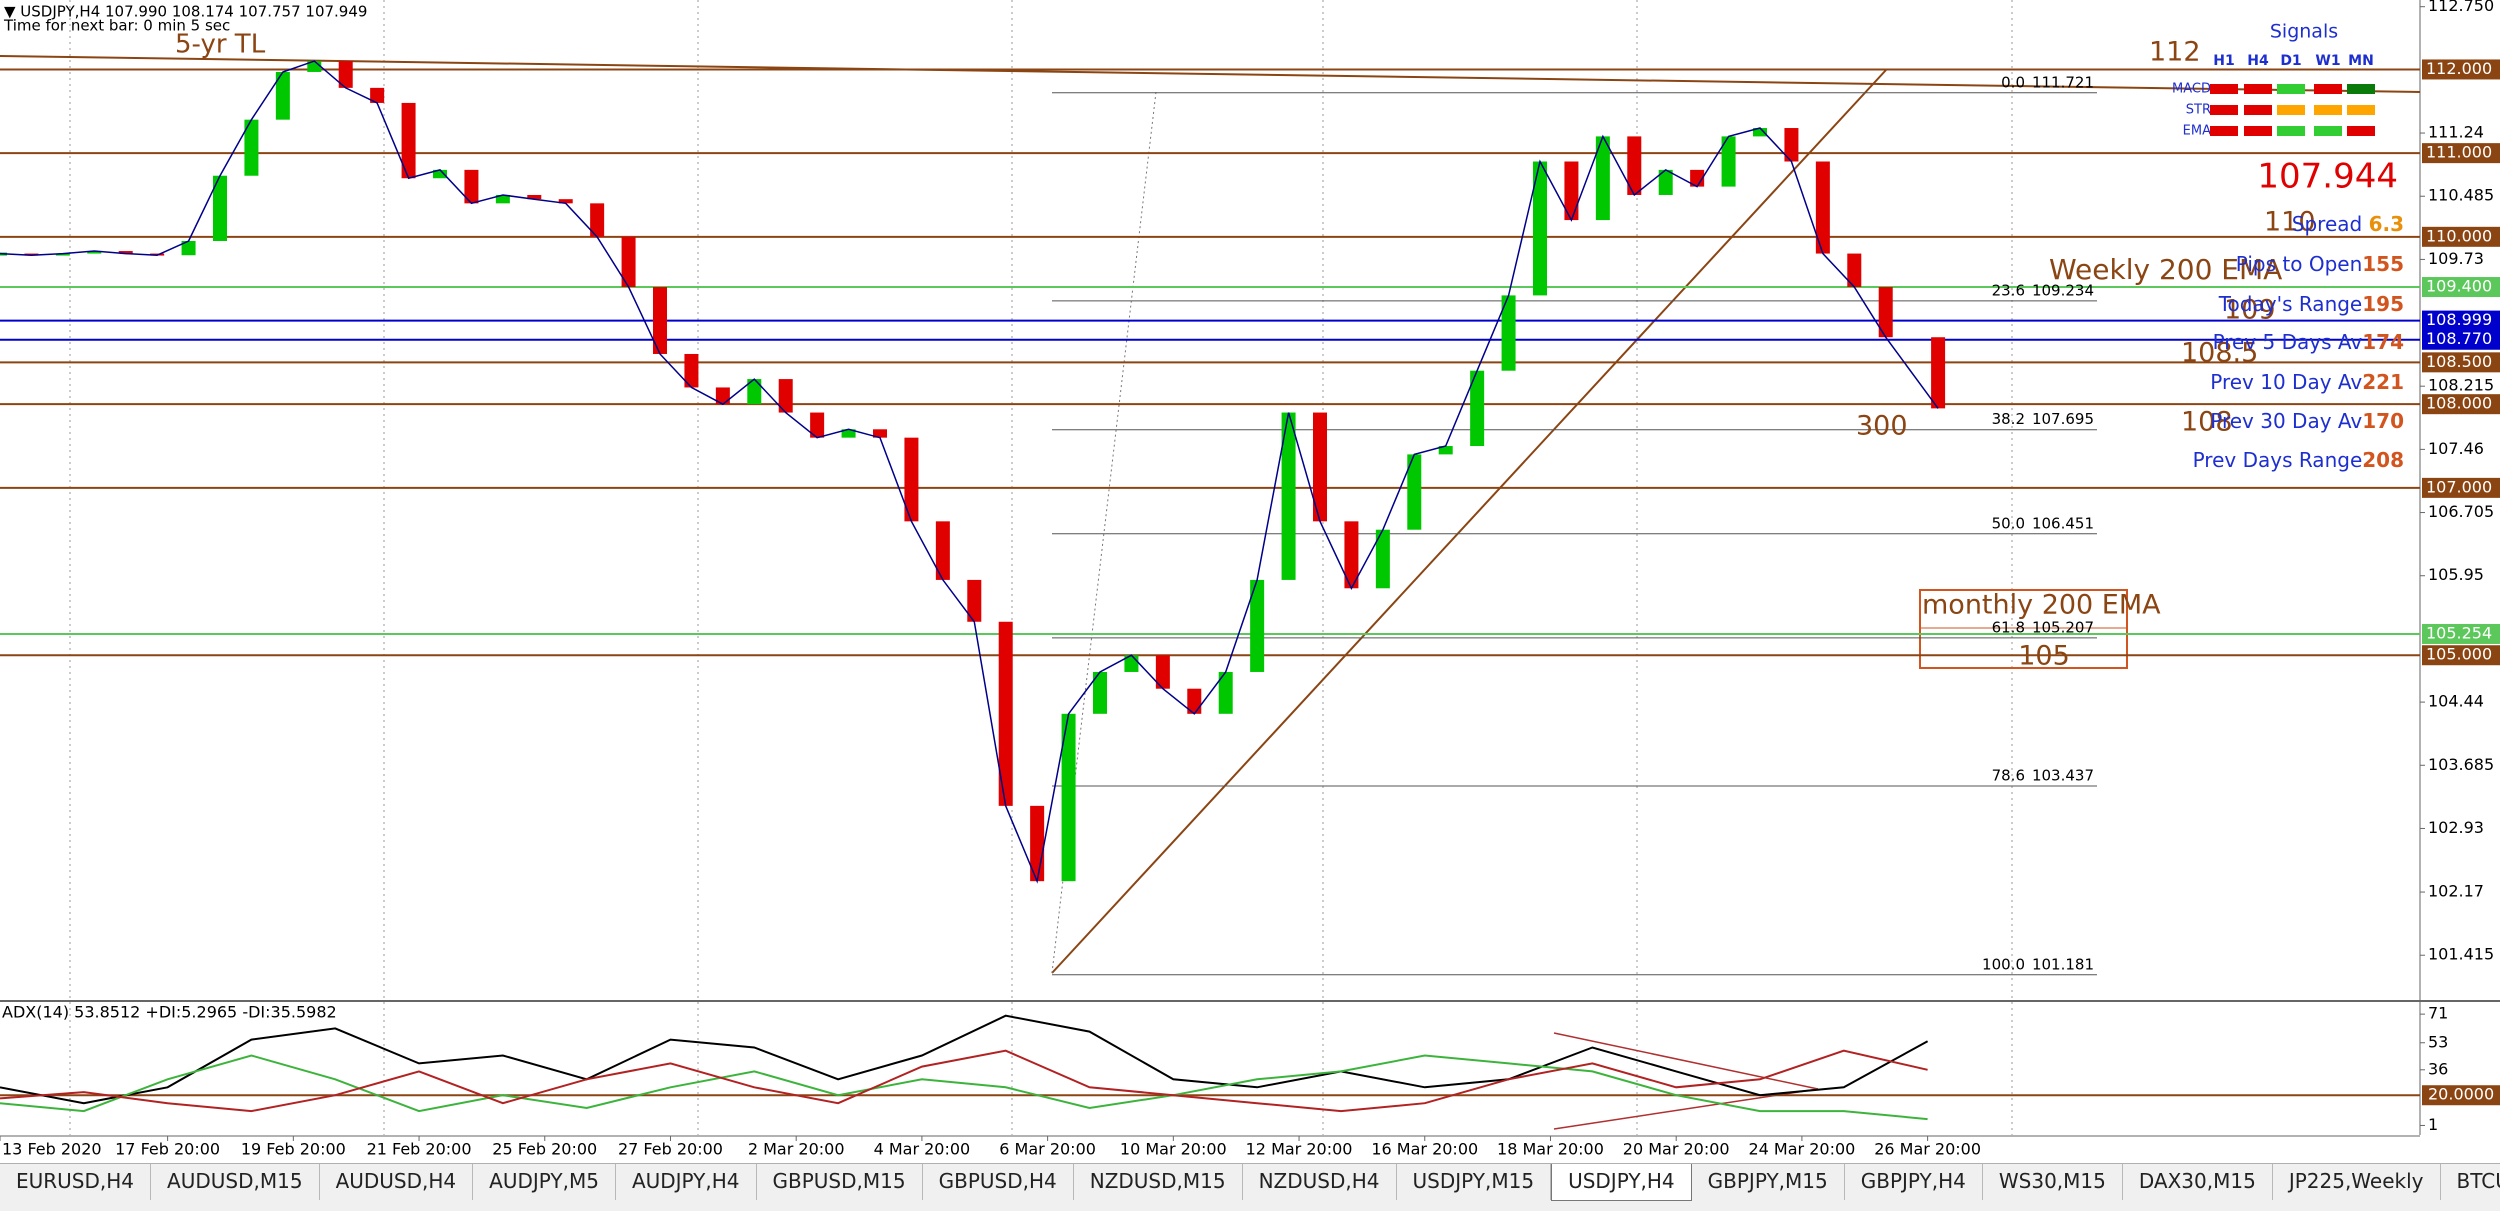 The image size is (2500, 1211). I want to click on fib-price: 111.721, so click(2063, 82).